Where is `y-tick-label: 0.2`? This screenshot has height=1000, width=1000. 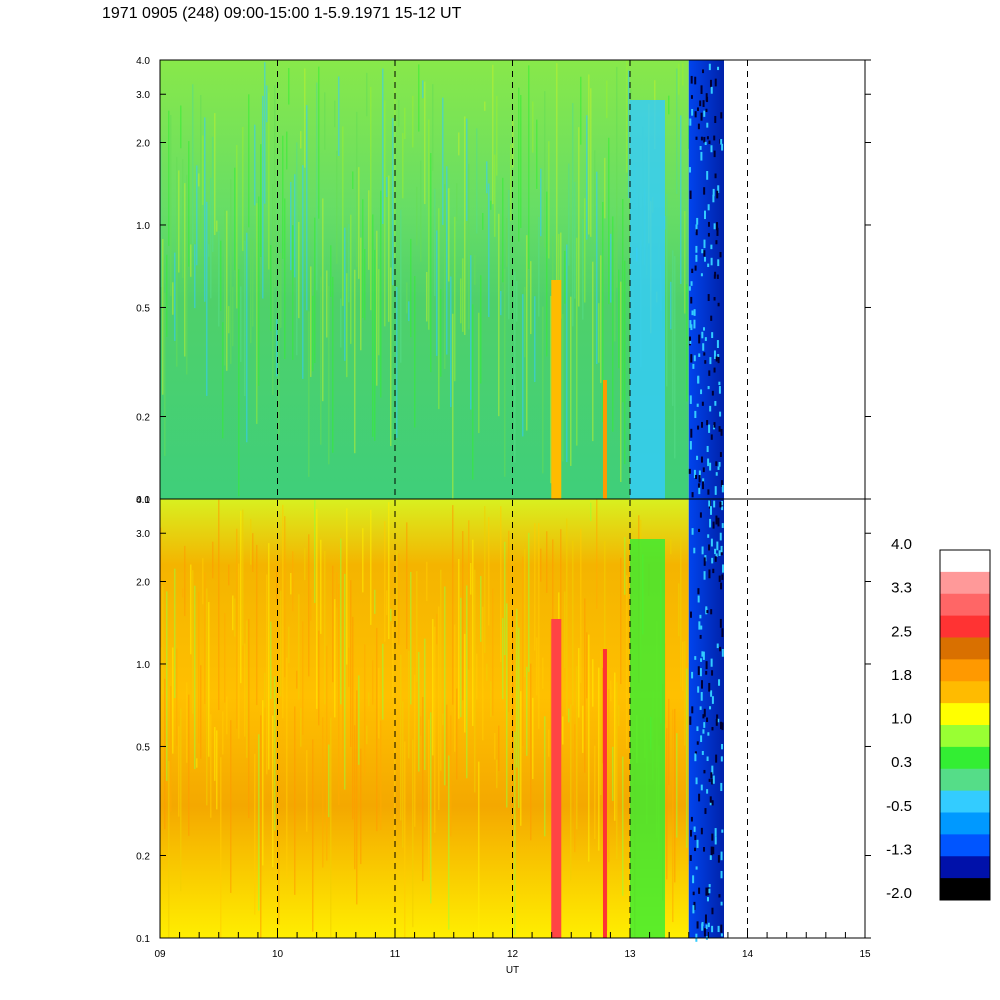 y-tick-label: 0.2 is located at coordinates (143, 418).